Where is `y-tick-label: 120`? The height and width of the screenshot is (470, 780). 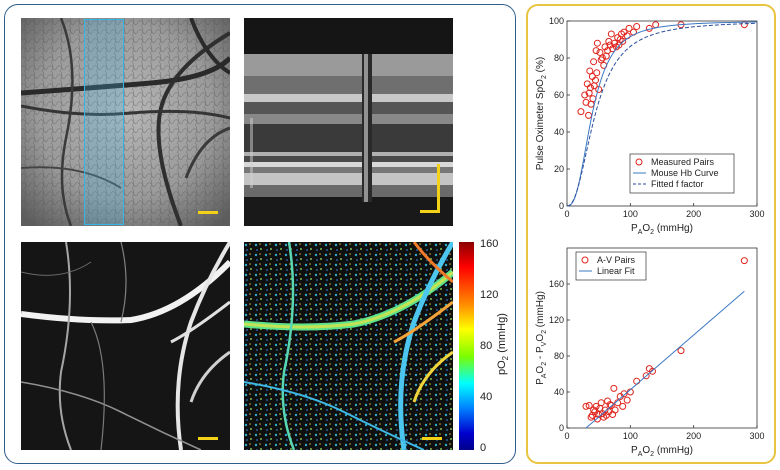 y-tick-label: 120 is located at coordinates (556, 320).